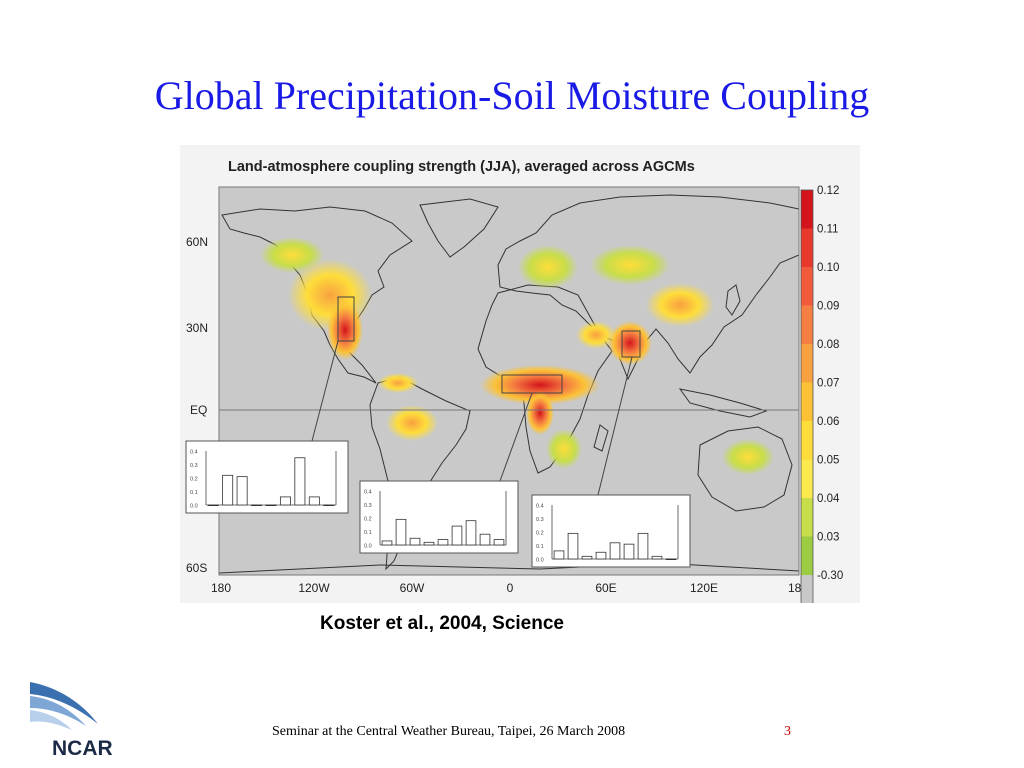 This screenshot has height=768, width=1024. What do you see at coordinates (564, 449) in the screenshot?
I see `coupling-patch-southern-africa` at bounding box center [564, 449].